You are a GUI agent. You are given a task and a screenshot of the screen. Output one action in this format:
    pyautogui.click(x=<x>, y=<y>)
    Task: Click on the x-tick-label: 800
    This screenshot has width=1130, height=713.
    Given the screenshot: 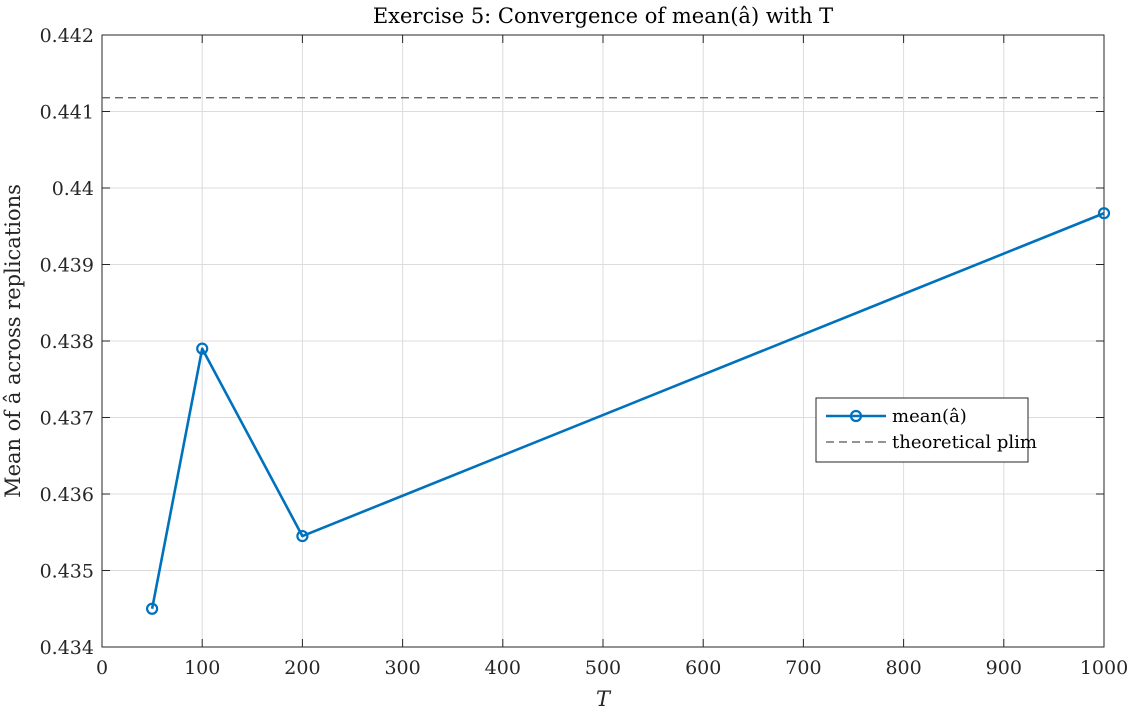 What is the action you would take?
    pyautogui.click(x=903, y=668)
    